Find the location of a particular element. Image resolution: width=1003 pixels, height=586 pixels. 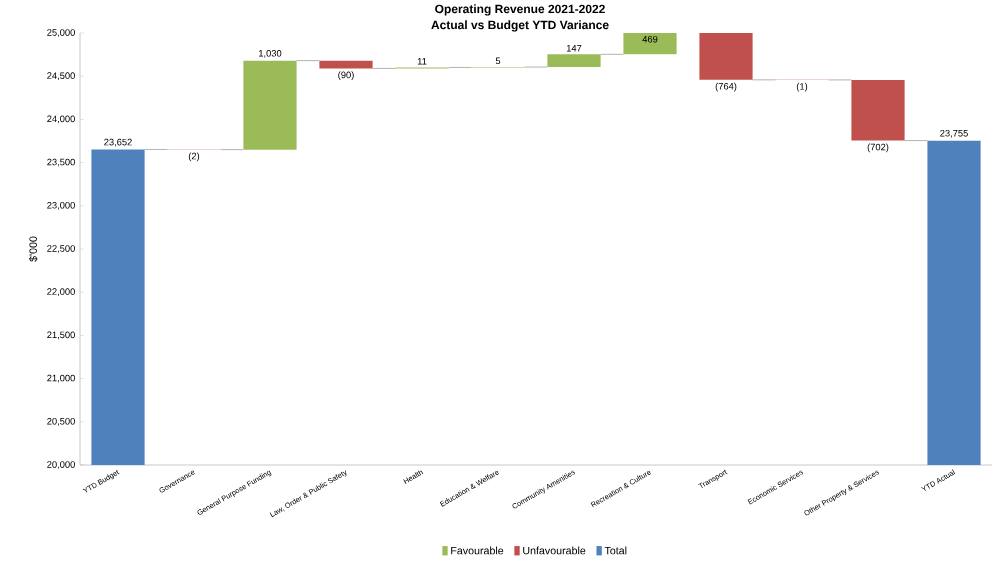

y-tick-label: 24,000 is located at coordinates (61, 119).